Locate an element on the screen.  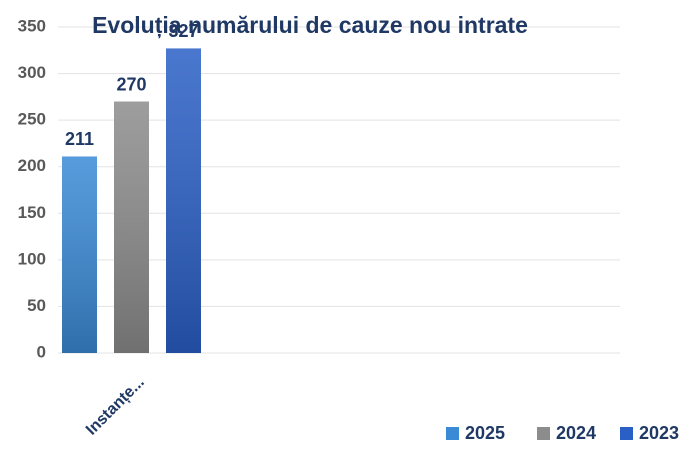
y-tick-label: 150 is located at coordinates (32, 212).